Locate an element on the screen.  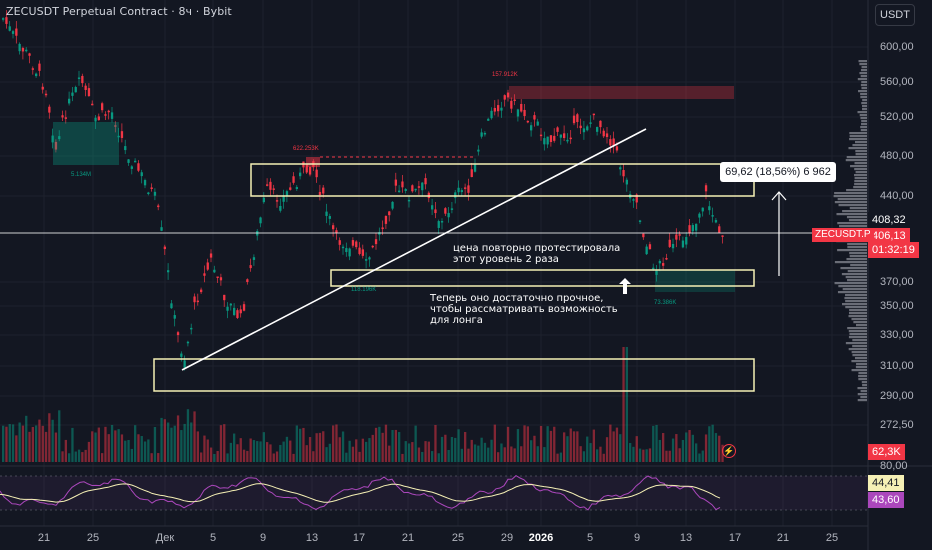
time-tick: 5 is located at coordinates (213, 538).